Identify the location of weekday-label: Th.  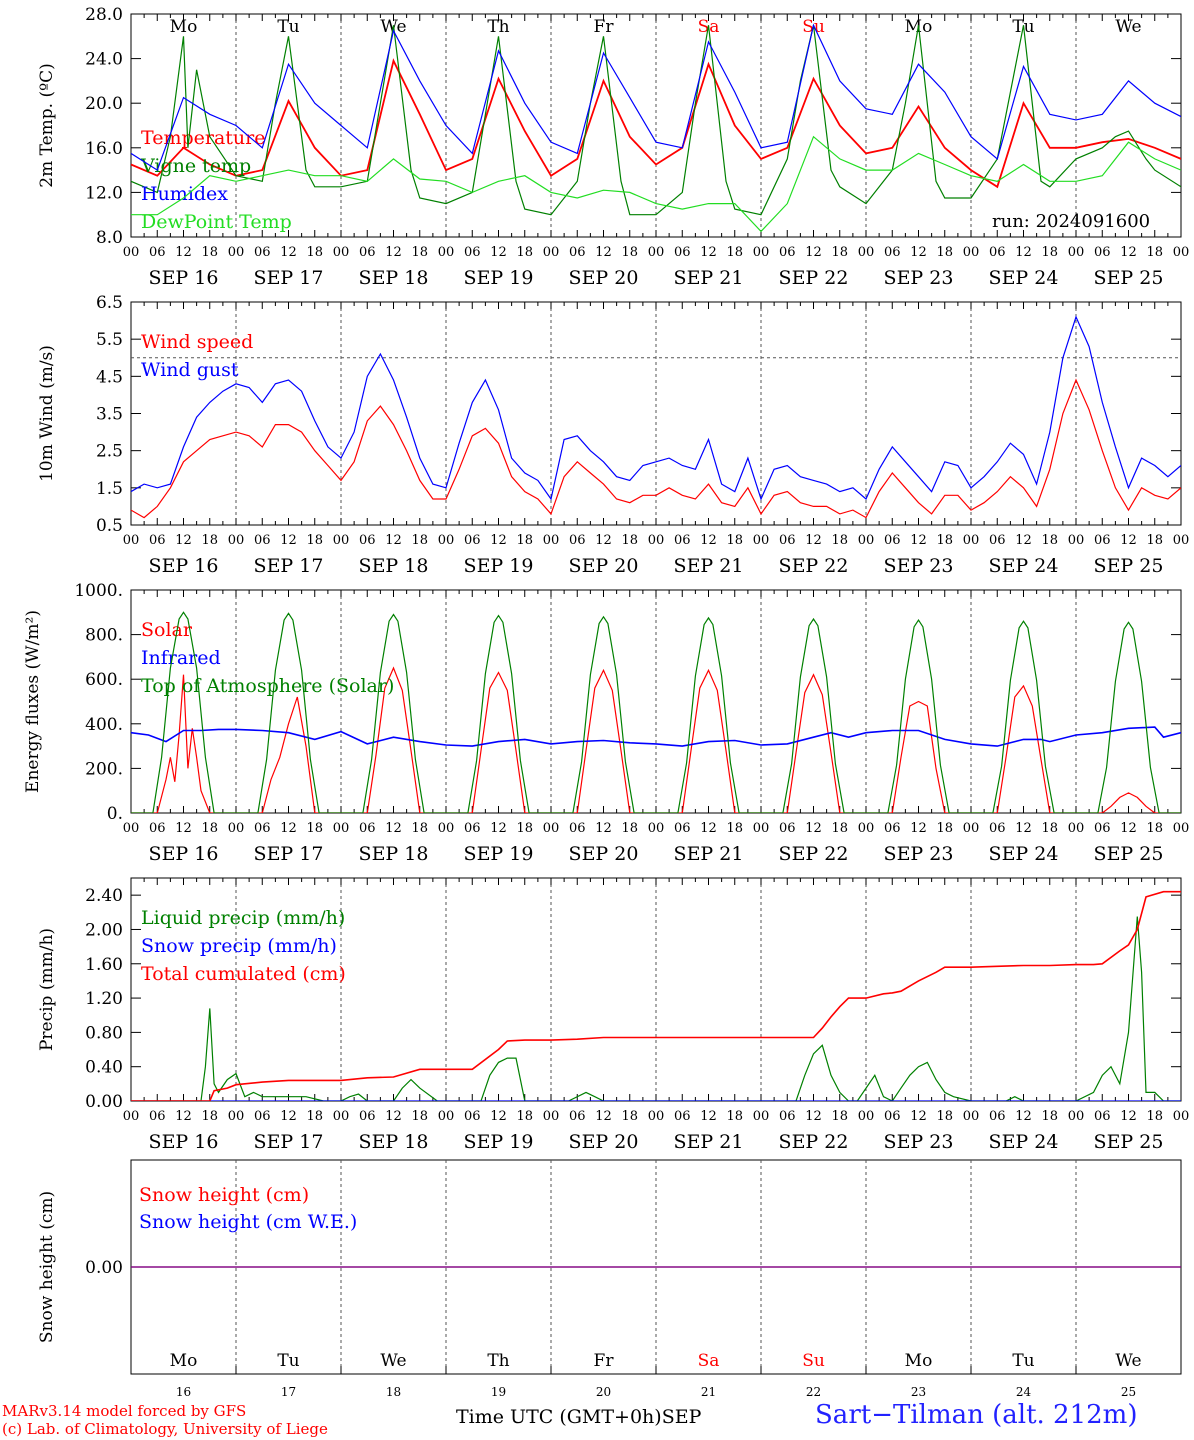
(498, 27).